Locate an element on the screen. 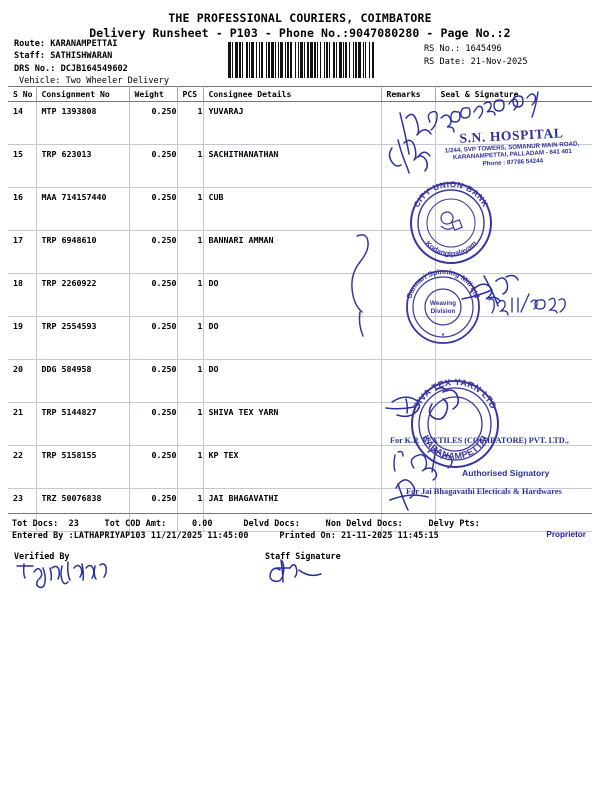  table-row: 17 TRP 6948610 0.250 1 BANNARI AMMAN is located at coordinates (300, 252).